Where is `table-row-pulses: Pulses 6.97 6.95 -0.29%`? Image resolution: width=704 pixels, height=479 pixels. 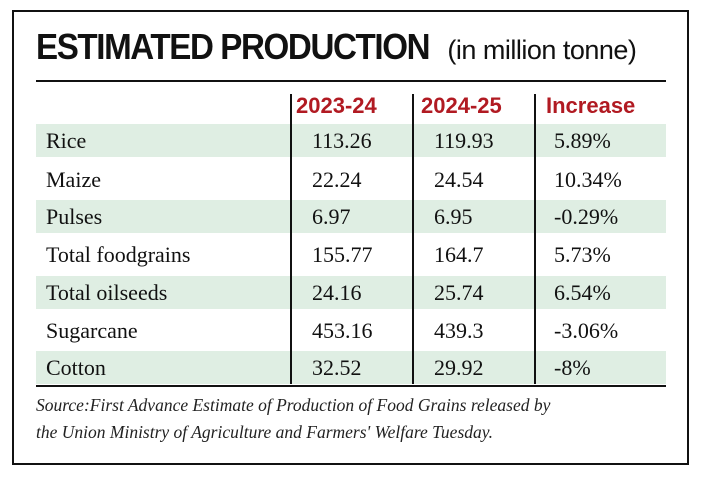
table-row-pulses: Pulses 6.97 6.95 -0.29% is located at coordinates (351, 216).